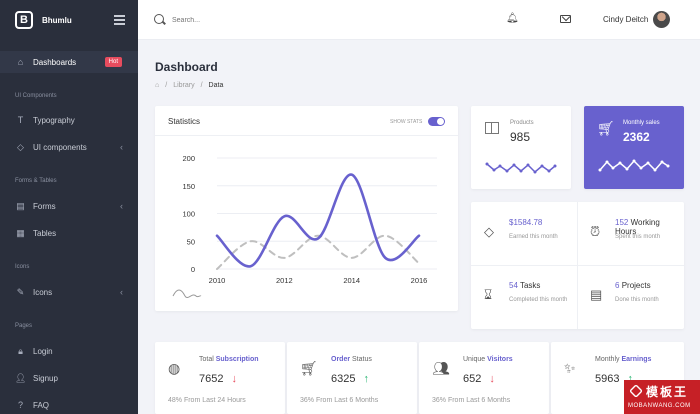  Describe the element at coordinates (565, 19) in the screenshot. I see `mail-icon` at that location.